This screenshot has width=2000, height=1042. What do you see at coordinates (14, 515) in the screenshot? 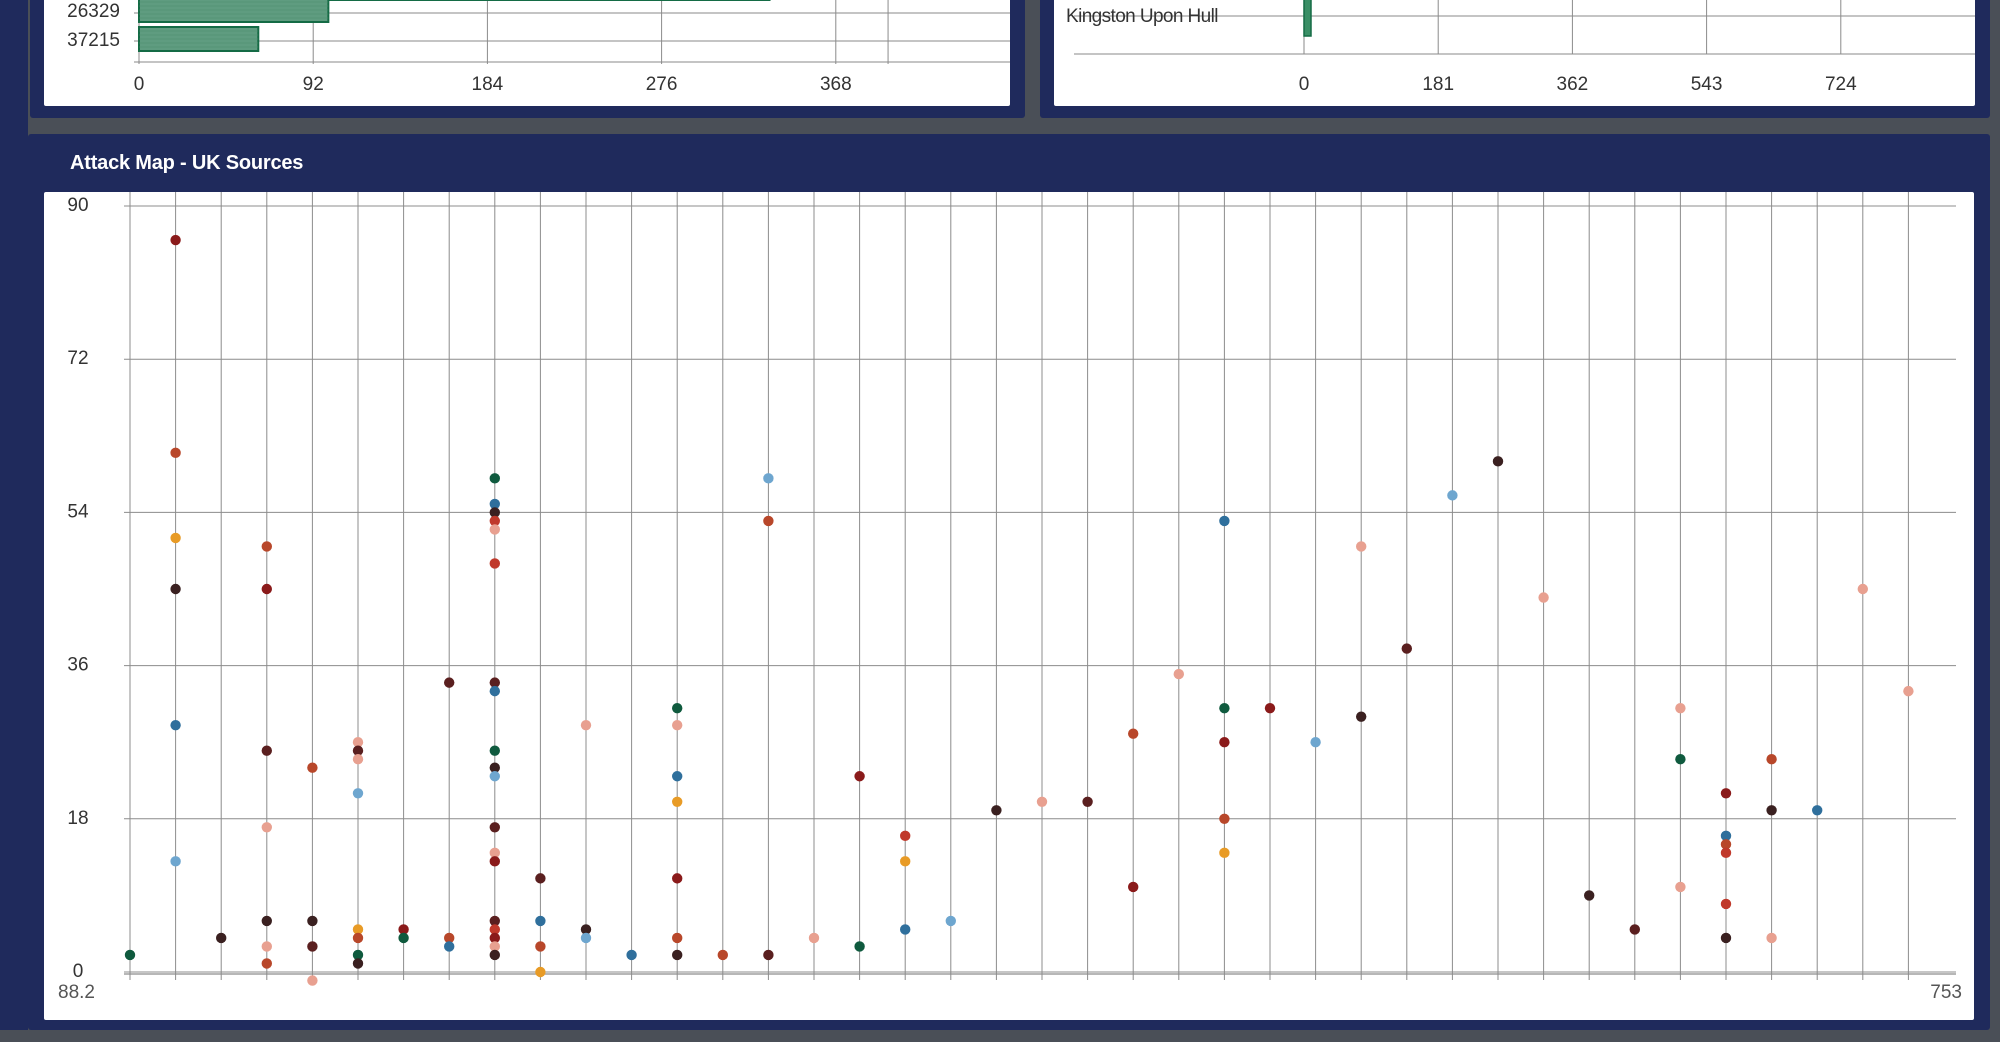
I see `side-rail` at bounding box center [14, 515].